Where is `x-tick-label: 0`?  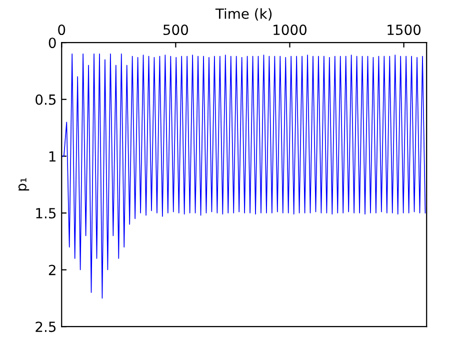 x-tick-label: 0 is located at coordinates (62, 30).